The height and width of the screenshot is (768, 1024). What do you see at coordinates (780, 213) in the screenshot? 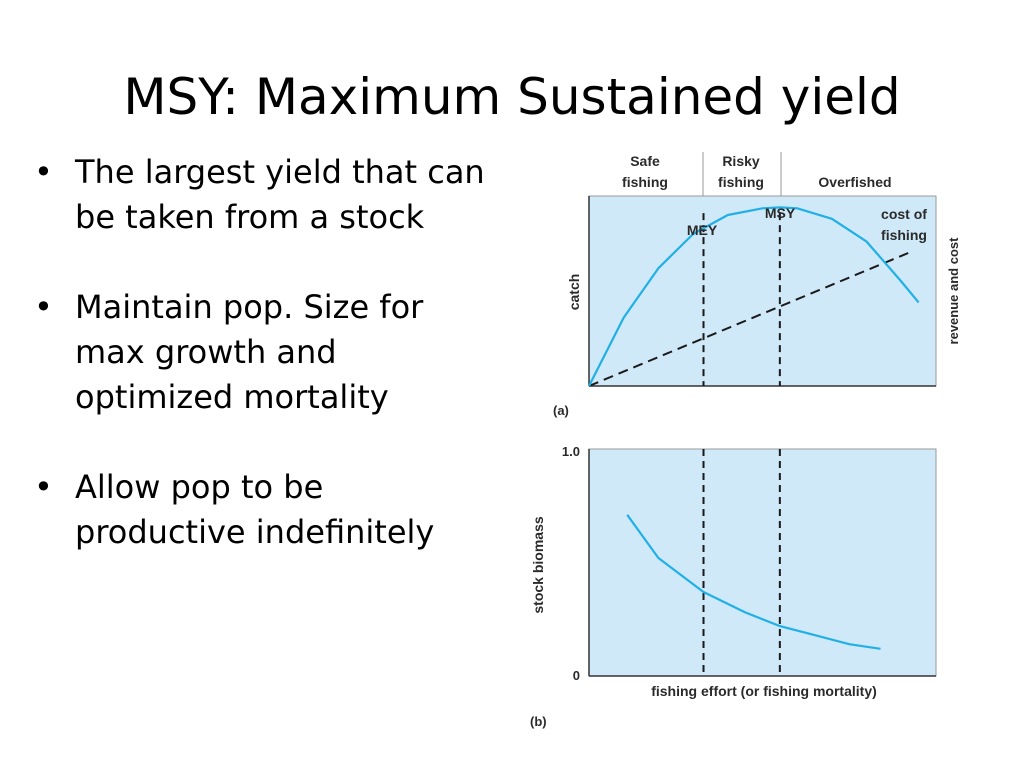
I see `msy-label: MSY` at bounding box center [780, 213].